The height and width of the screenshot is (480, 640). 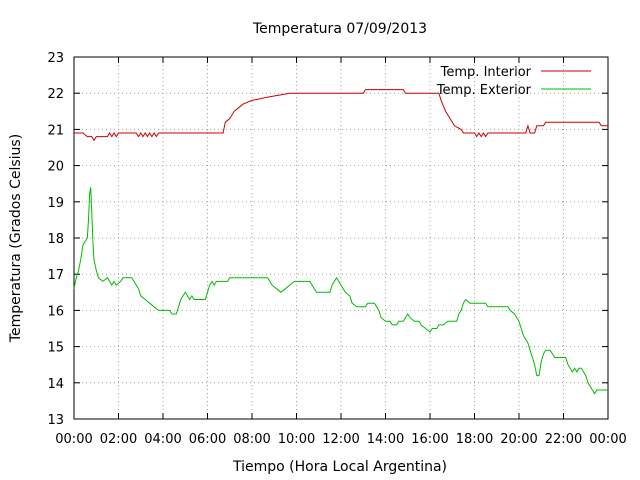 What do you see at coordinates (55, 275) in the screenshot?
I see `y-tick-label: 17` at bounding box center [55, 275].